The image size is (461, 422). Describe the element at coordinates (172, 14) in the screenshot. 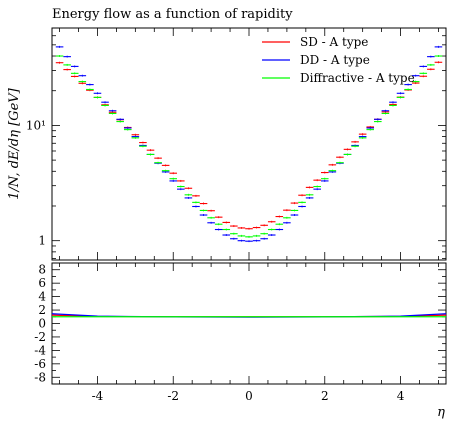

I see `chart-title: Energy flow as a function of rapidity` at that location.